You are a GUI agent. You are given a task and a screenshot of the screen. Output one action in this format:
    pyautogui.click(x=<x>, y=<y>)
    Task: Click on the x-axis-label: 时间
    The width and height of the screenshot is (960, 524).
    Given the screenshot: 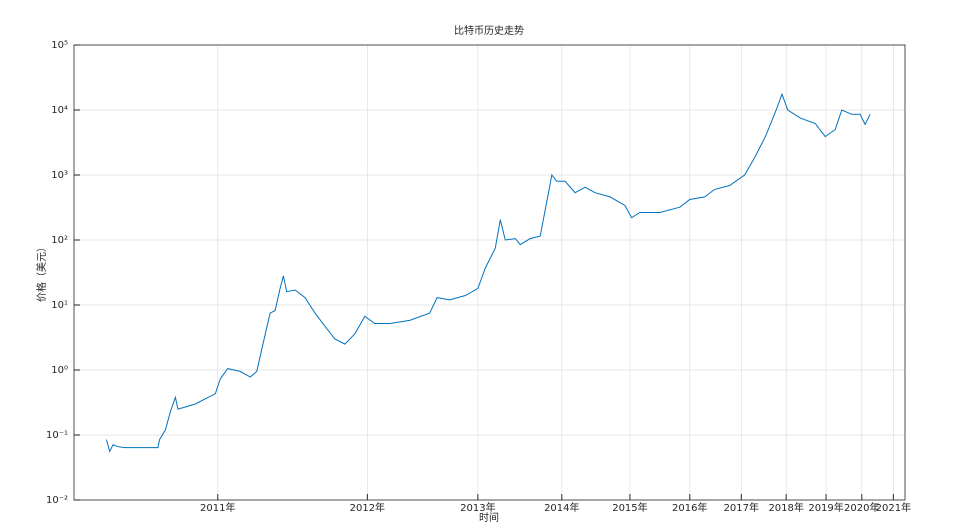 What is the action you would take?
    pyautogui.click(x=489, y=517)
    